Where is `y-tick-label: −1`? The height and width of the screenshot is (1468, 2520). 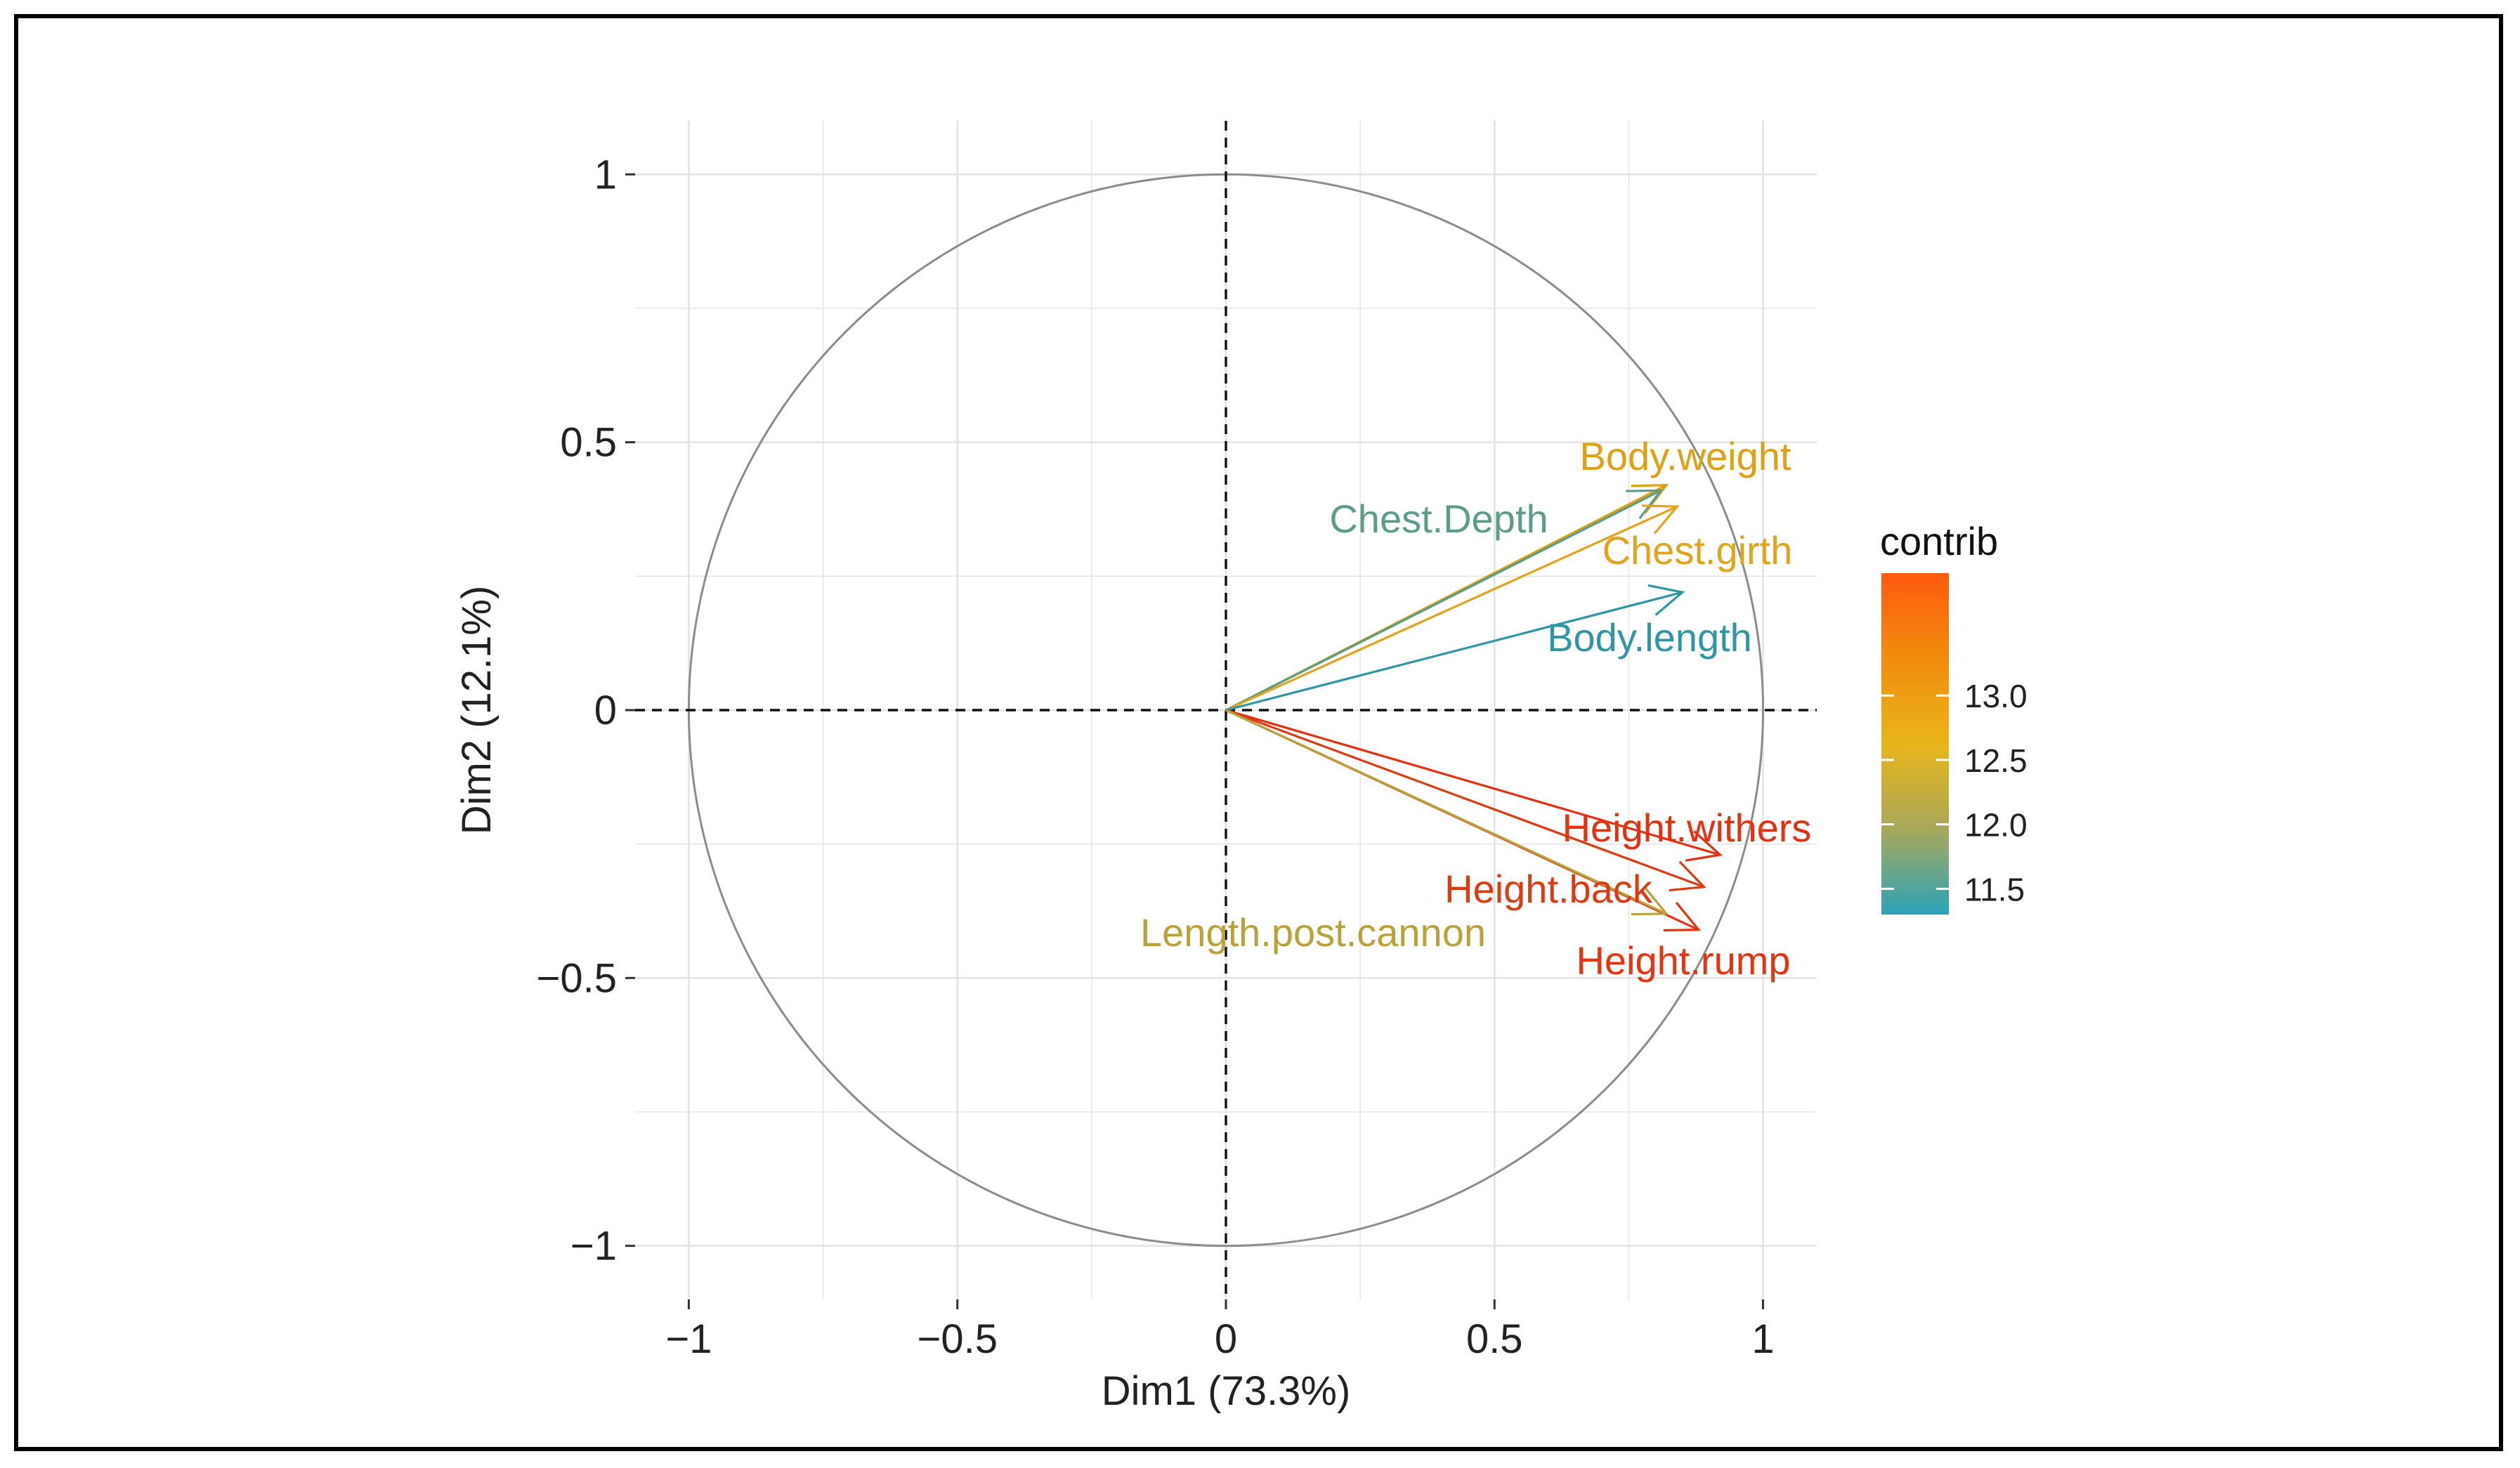
y-tick-label: −1 is located at coordinates (593, 1246).